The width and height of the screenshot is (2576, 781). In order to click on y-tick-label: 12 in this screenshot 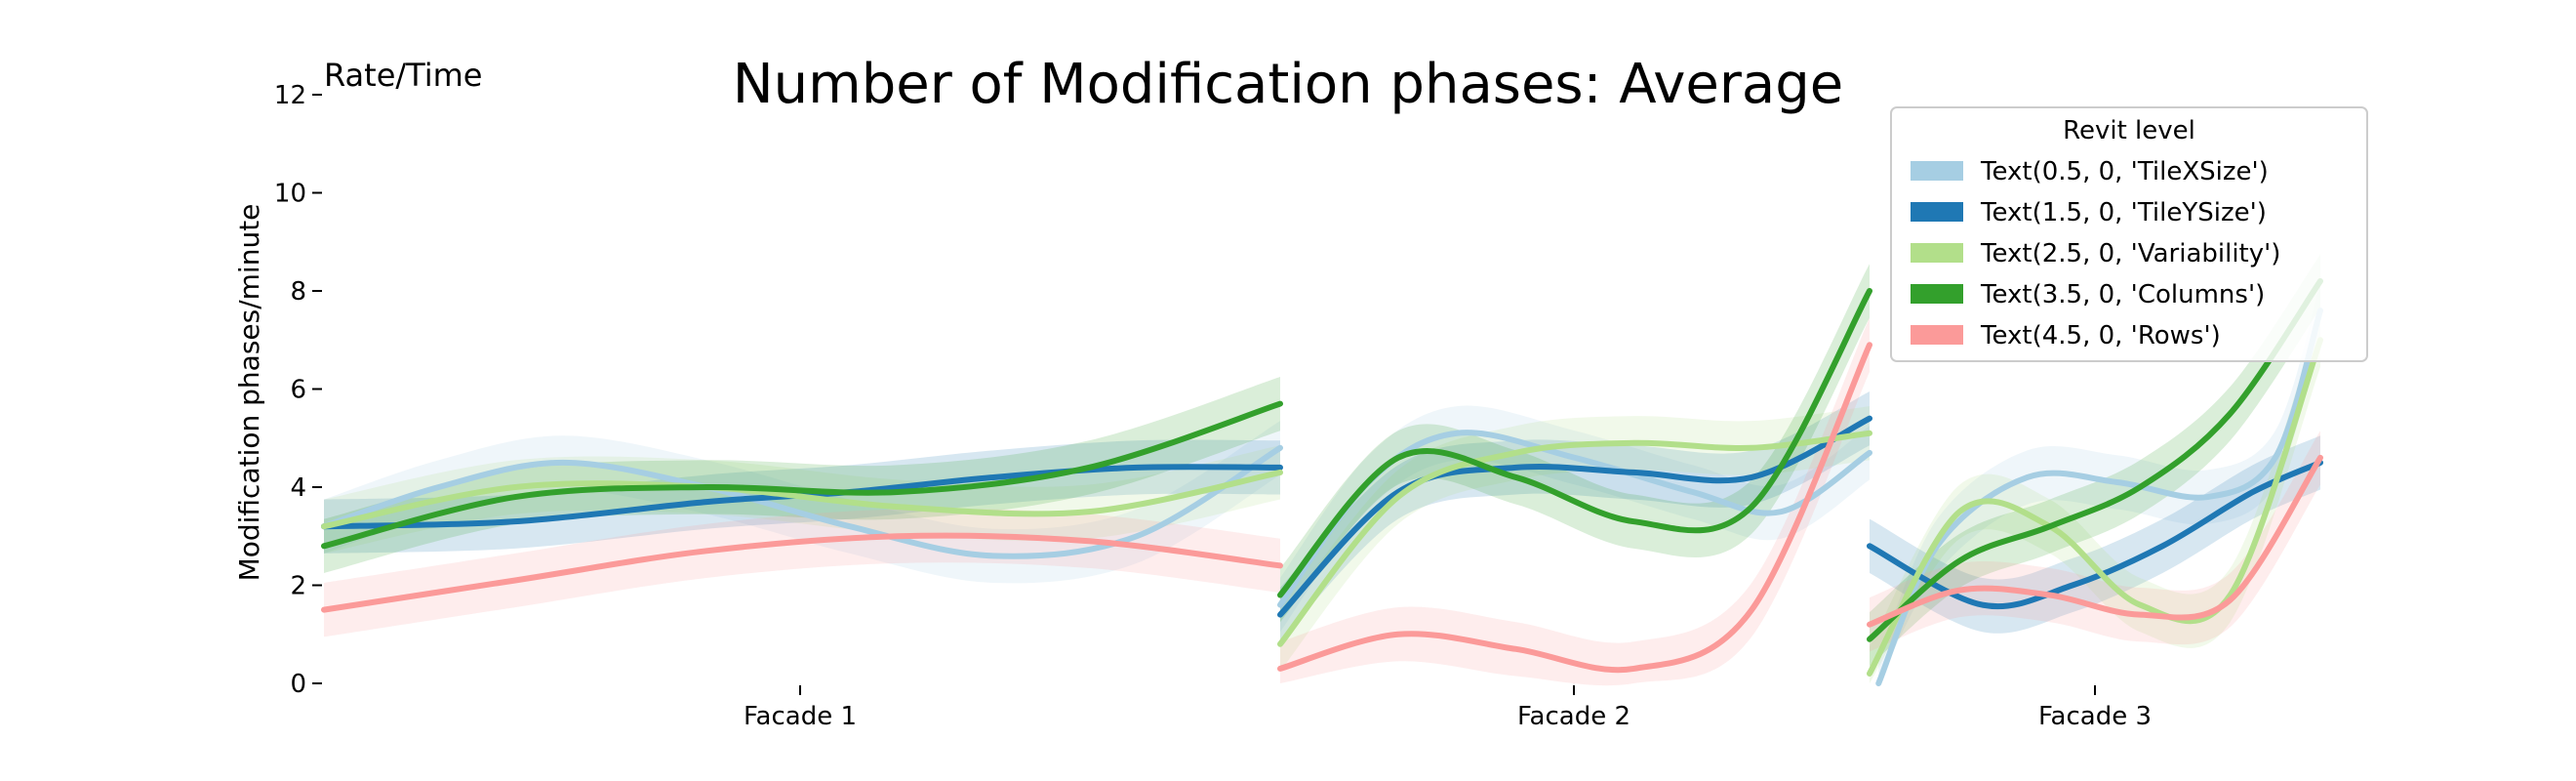, I will do `click(290, 95)`.